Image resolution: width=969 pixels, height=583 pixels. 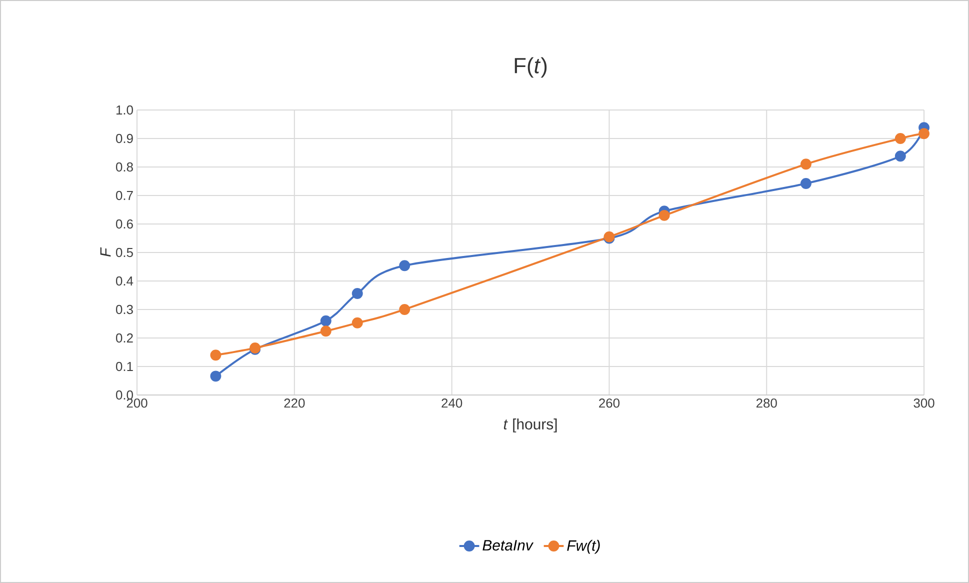 I want to click on x-tick-label: 280, so click(x=766, y=403).